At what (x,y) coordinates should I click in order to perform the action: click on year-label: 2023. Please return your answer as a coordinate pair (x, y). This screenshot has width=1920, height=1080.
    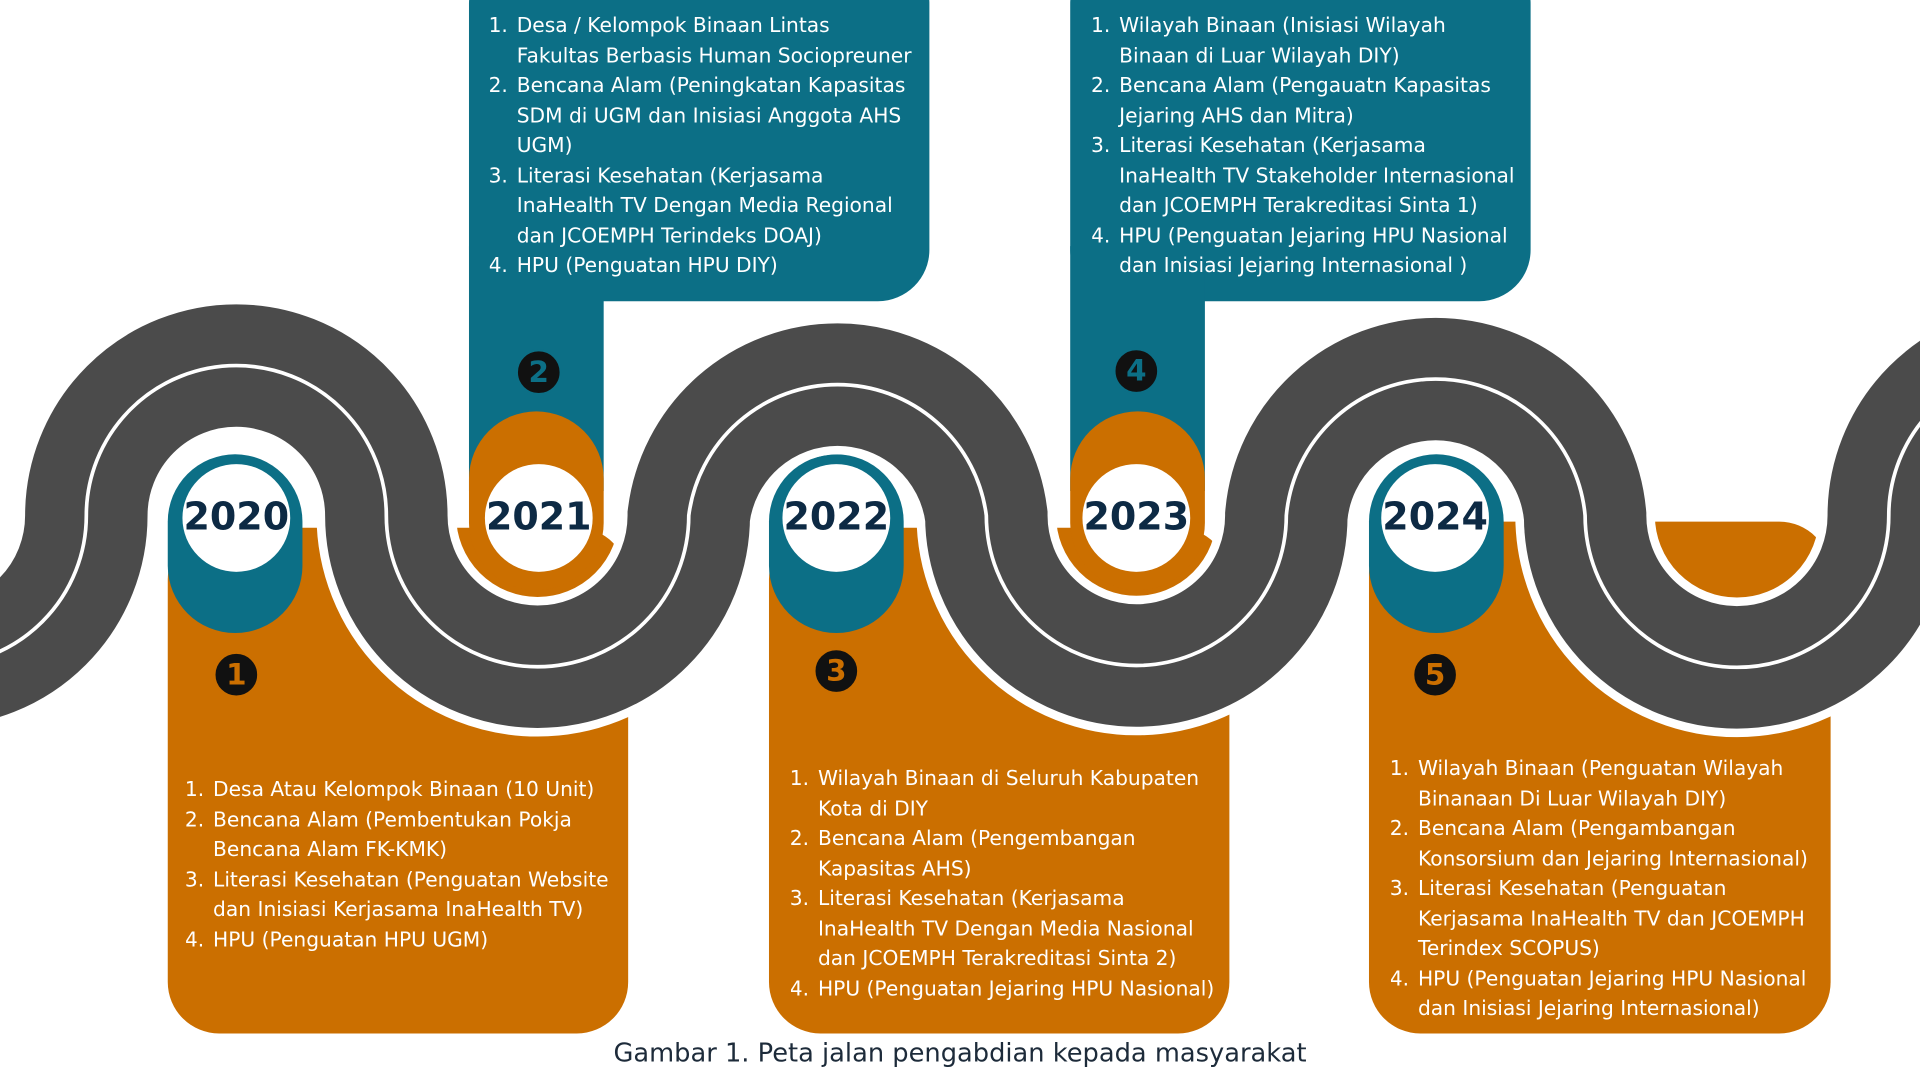
    Looking at the image, I should click on (1137, 517).